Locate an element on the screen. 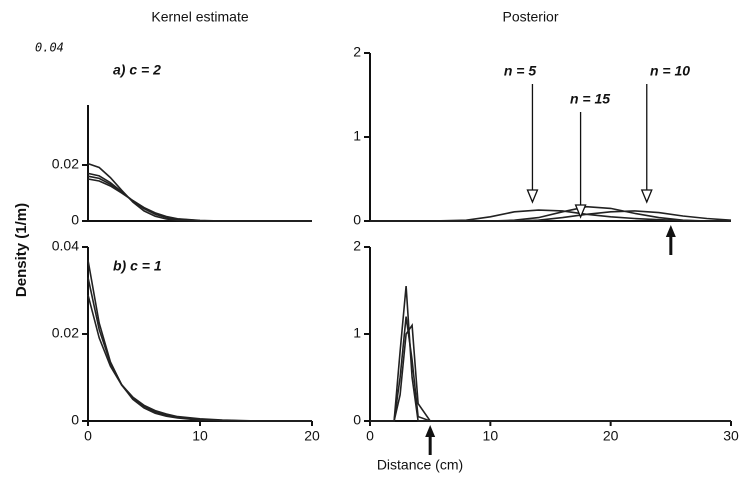  annotation: n = 15 is located at coordinates (590, 99).